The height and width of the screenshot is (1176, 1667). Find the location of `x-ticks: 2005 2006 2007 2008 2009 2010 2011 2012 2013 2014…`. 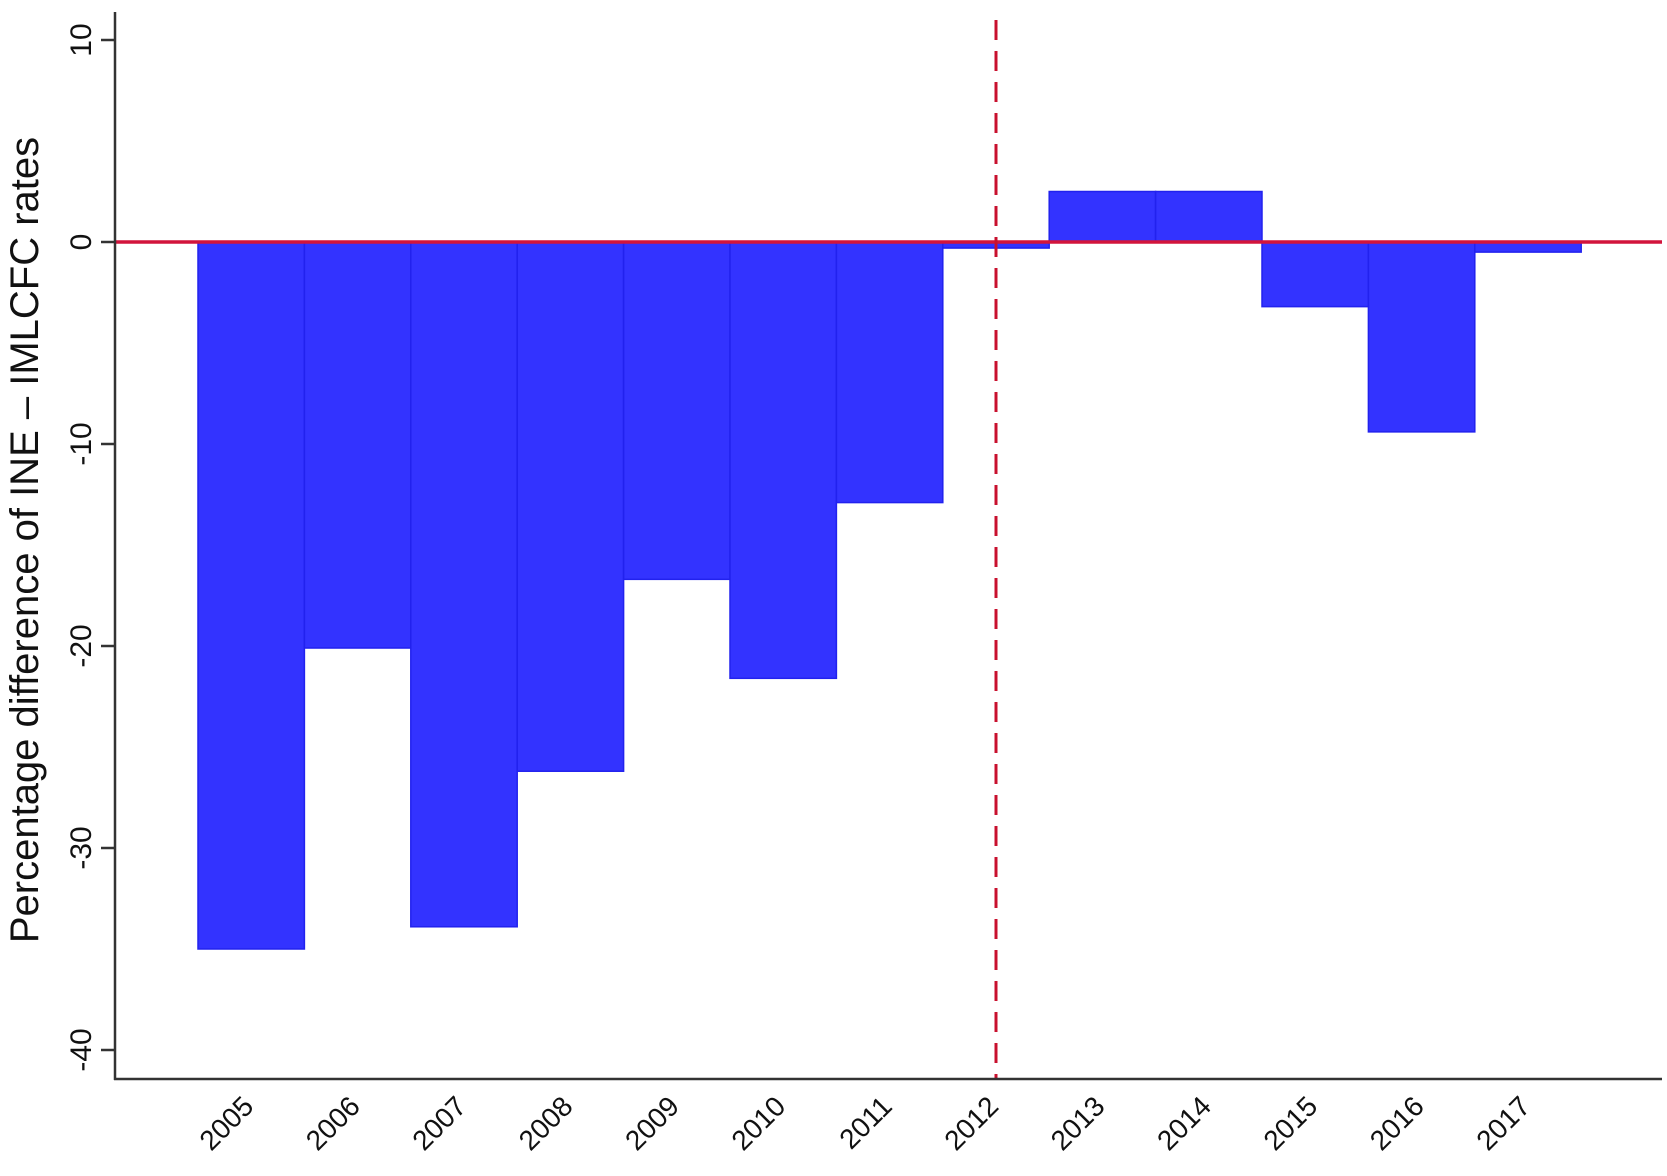

x-ticks: 2005 2006 2007 2008 2009 2010 2011 2012 2013 2014… is located at coordinates (864, 1123).